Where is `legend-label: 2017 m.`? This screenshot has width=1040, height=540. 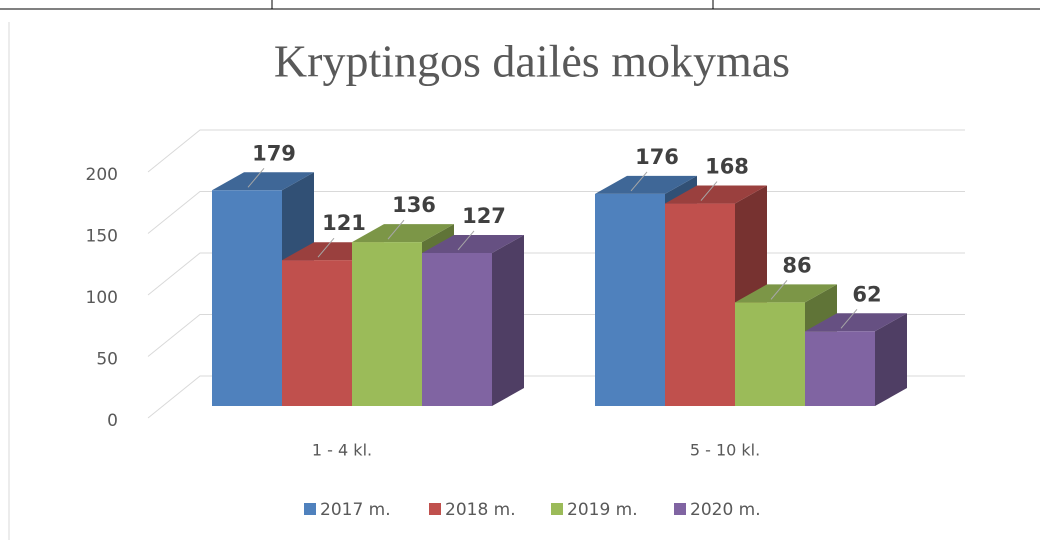 legend-label: 2017 m. is located at coordinates (355, 510).